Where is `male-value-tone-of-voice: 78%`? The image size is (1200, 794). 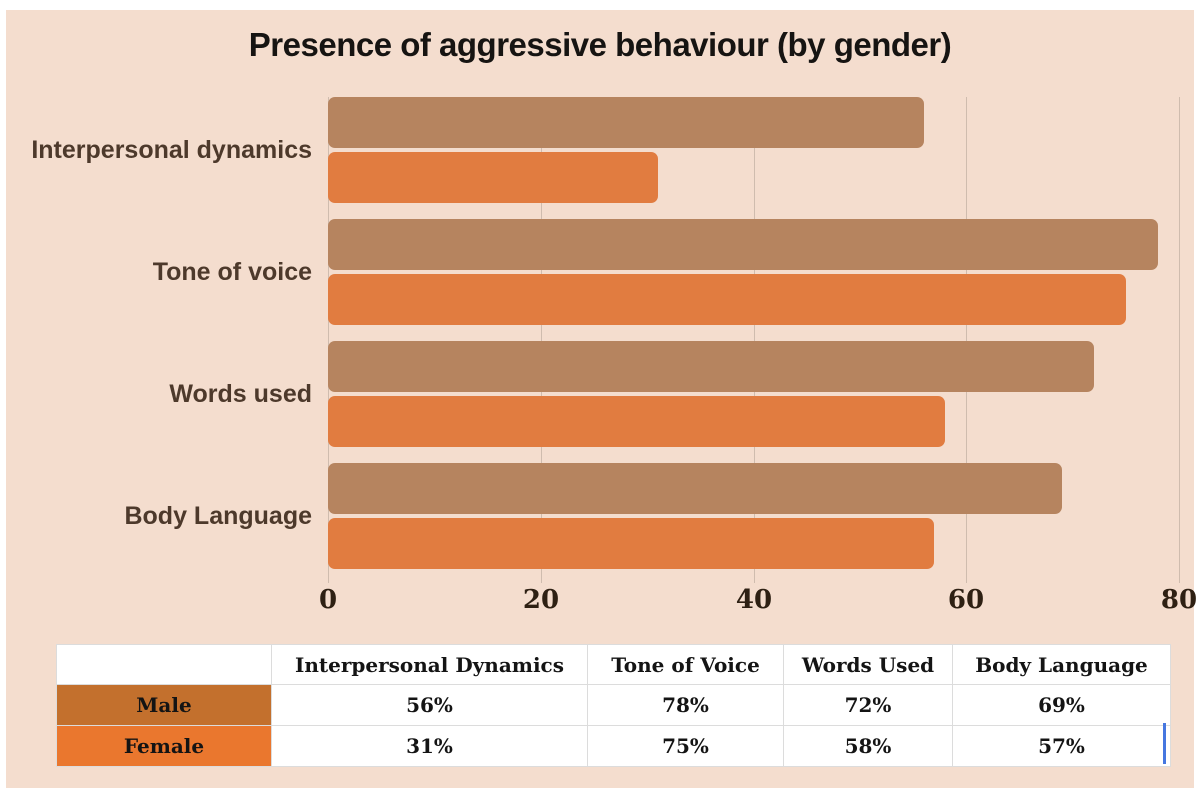 male-value-tone-of-voice: 78% is located at coordinates (685, 705).